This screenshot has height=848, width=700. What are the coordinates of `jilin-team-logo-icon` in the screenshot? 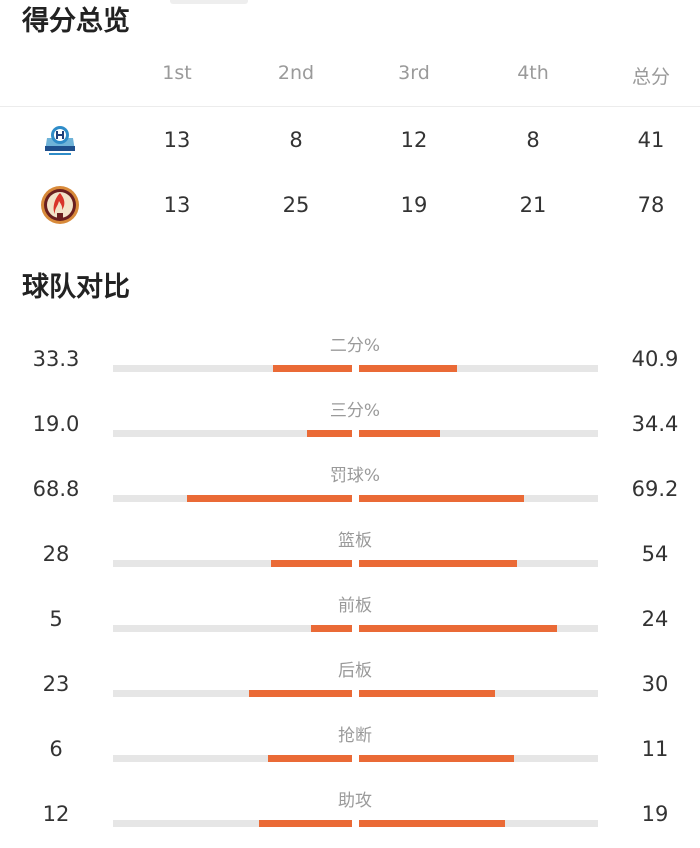 It's located at (60, 140).